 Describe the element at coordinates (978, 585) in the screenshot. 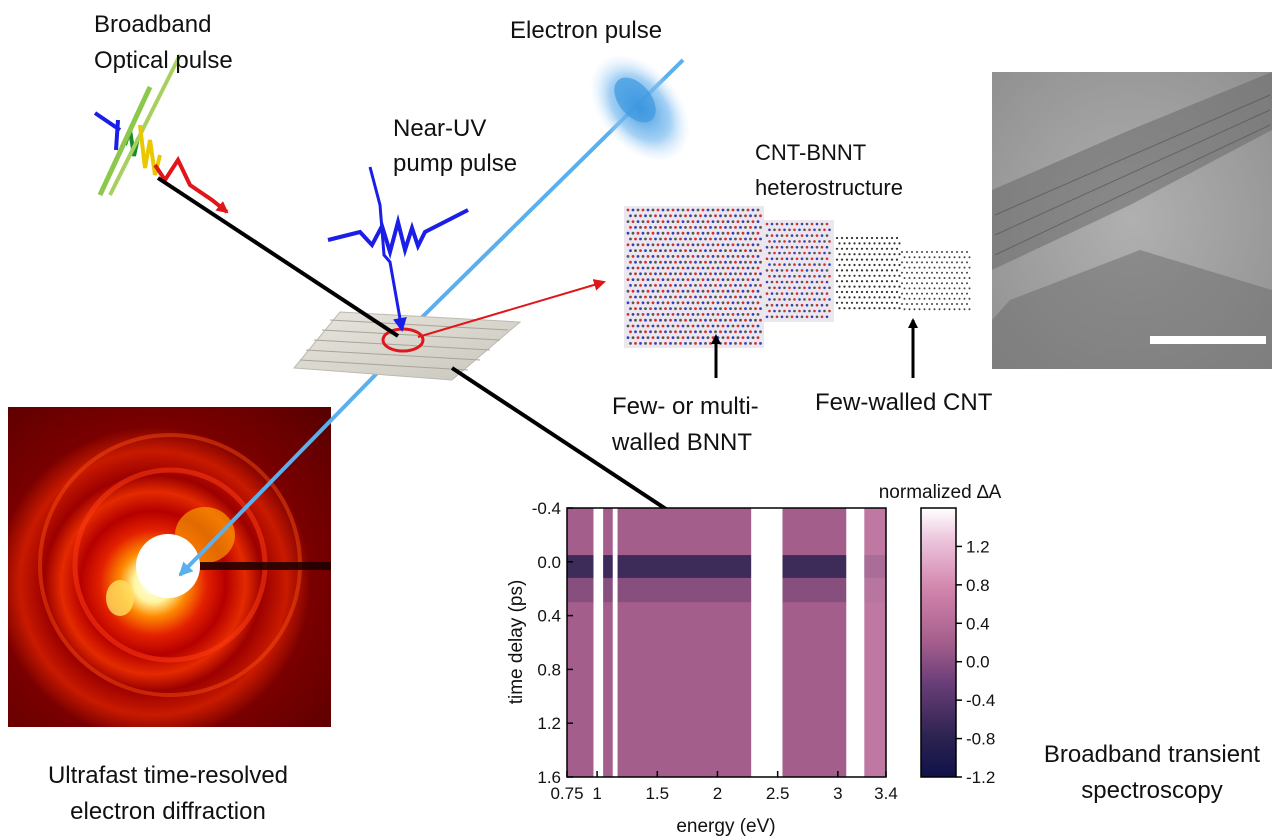

I see `colorbar-tick-label: 0.8` at that location.